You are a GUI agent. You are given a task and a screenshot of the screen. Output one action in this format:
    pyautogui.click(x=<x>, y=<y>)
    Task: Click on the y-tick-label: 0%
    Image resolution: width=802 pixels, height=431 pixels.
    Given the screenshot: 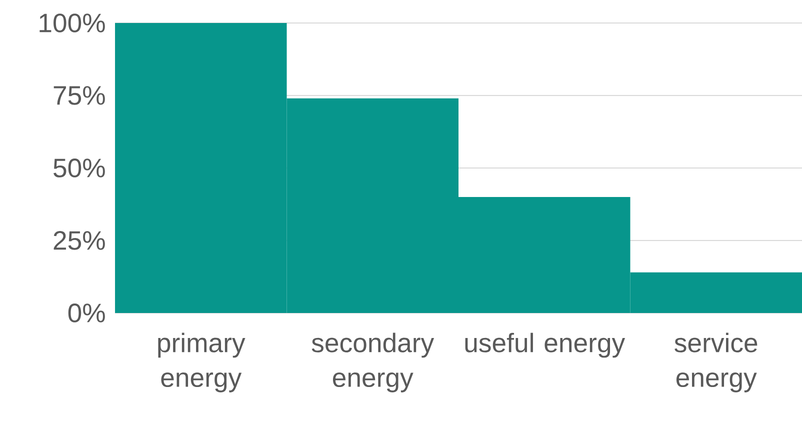 What is the action you would take?
    pyautogui.click(x=86, y=313)
    